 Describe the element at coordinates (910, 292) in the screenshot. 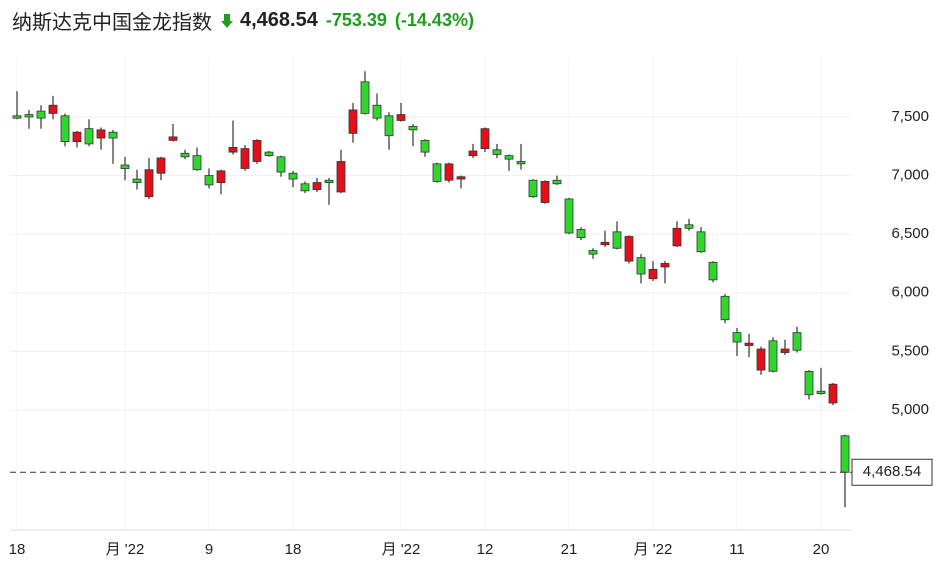

I see `y-tick-label: 6,000` at that location.